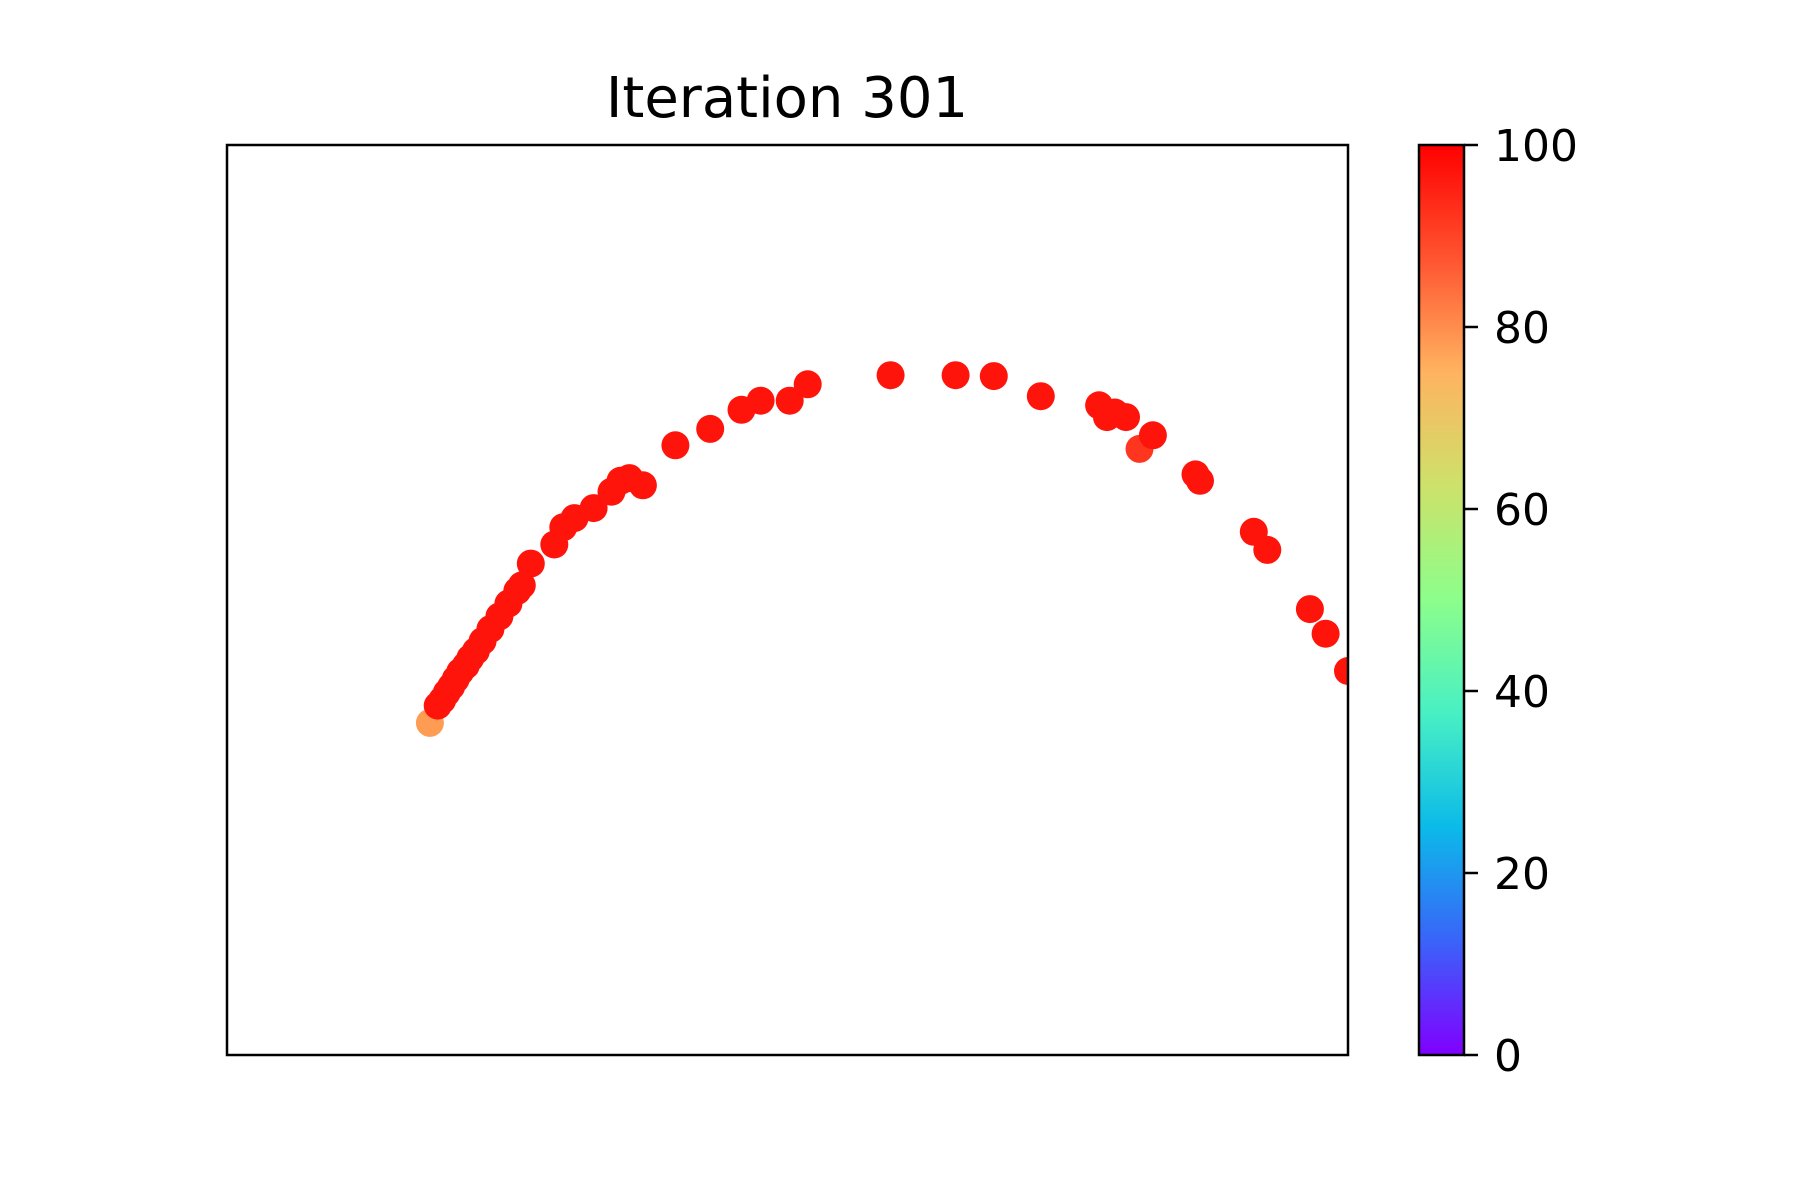  Describe the element at coordinates (1521, 601) in the screenshot. I see `colorbar-ticks: 0 20 40 60 80 100` at that location.